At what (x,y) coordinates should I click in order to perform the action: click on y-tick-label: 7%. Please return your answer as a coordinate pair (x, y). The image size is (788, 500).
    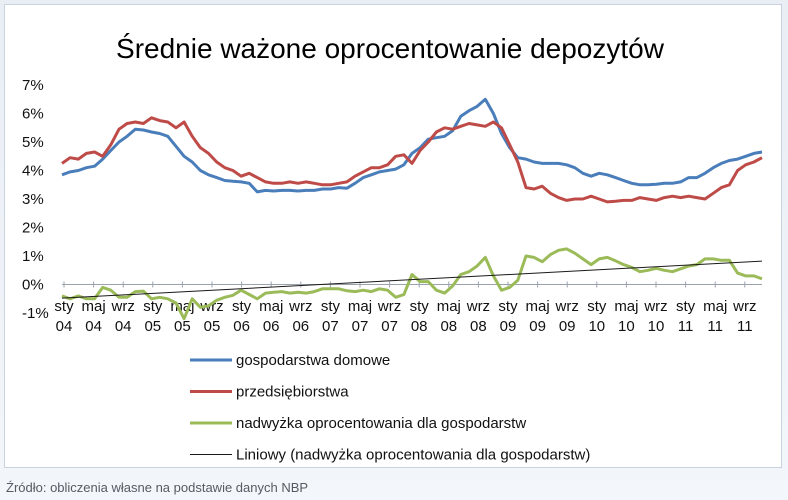
    Looking at the image, I should click on (33, 85).